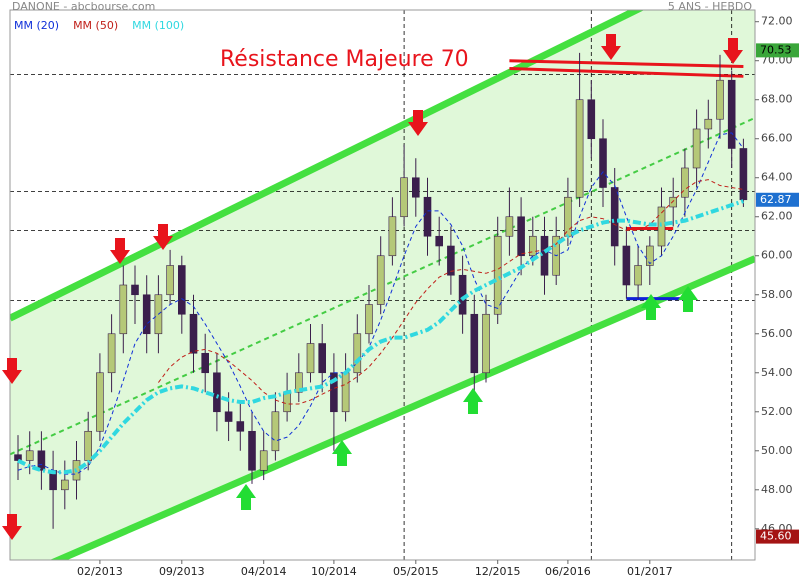  I want to click on x-tick-label: 02/2013, so click(100, 571).